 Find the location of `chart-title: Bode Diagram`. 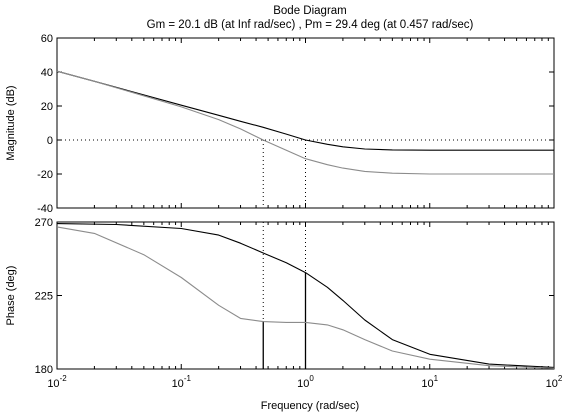

chart-title: Bode Diagram is located at coordinates (310, 11).